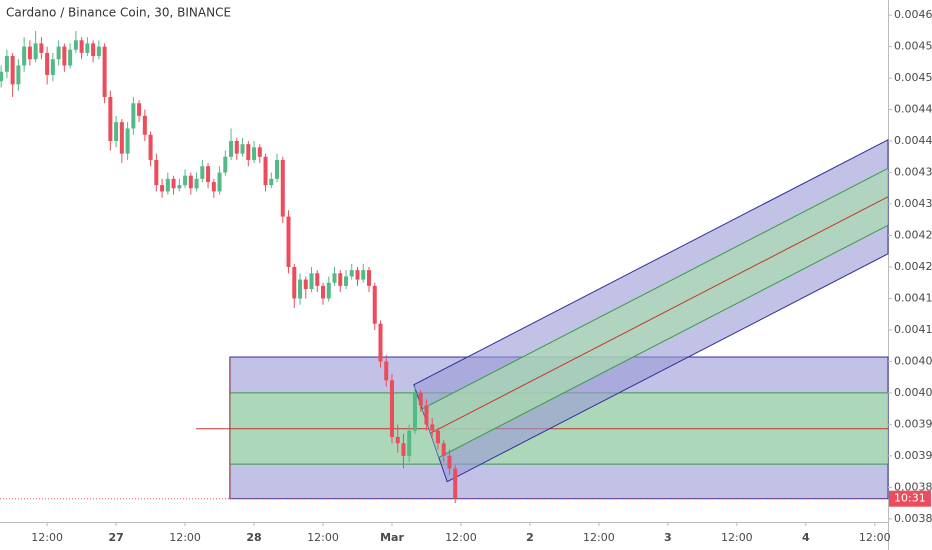 The image size is (932, 550). Describe the element at coordinates (913, 46) in the screenshot. I see `y-tick-label: 0.00455` at that location.